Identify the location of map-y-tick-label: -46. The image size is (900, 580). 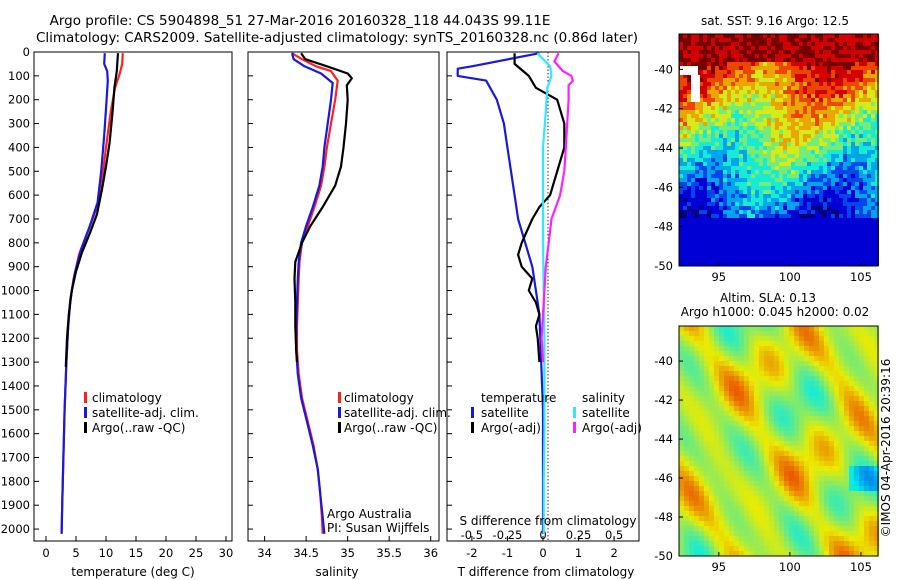
(663, 478).